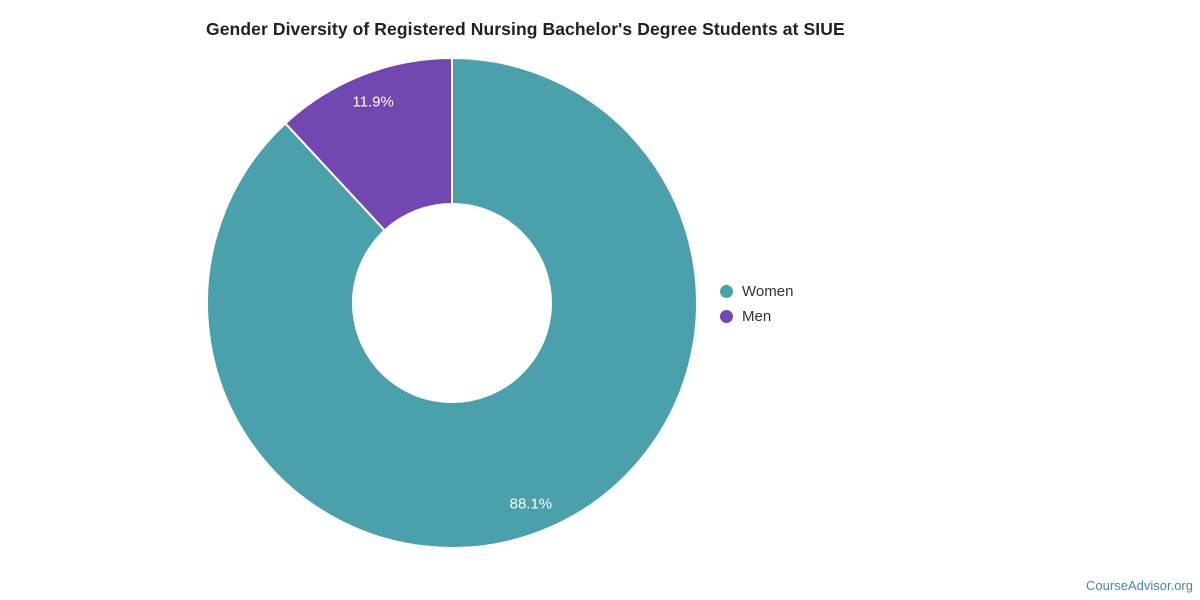  I want to click on legend: Women Men, so click(756, 304).